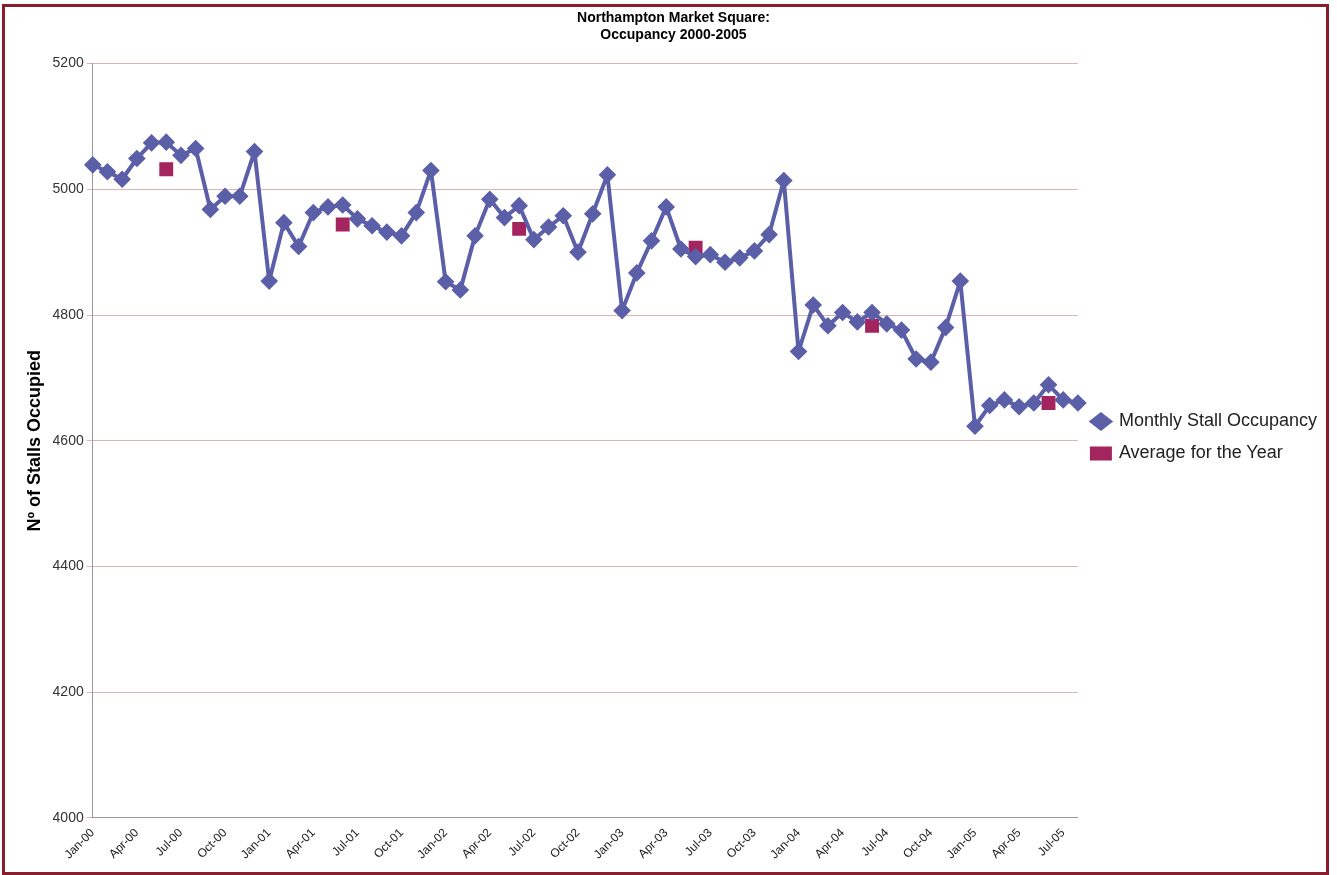 The width and height of the screenshot is (1337, 875). What do you see at coordinates (68, 313) in the screenshot?
I see `y-tick-label: 4800` at bounding box center [68, 313].